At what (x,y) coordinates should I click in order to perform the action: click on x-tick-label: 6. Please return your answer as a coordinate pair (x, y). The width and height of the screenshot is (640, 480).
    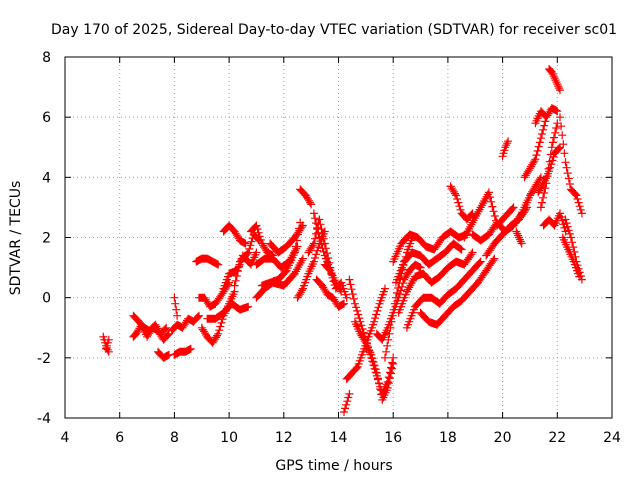
    Looking at the image, I should click on (119, 438).